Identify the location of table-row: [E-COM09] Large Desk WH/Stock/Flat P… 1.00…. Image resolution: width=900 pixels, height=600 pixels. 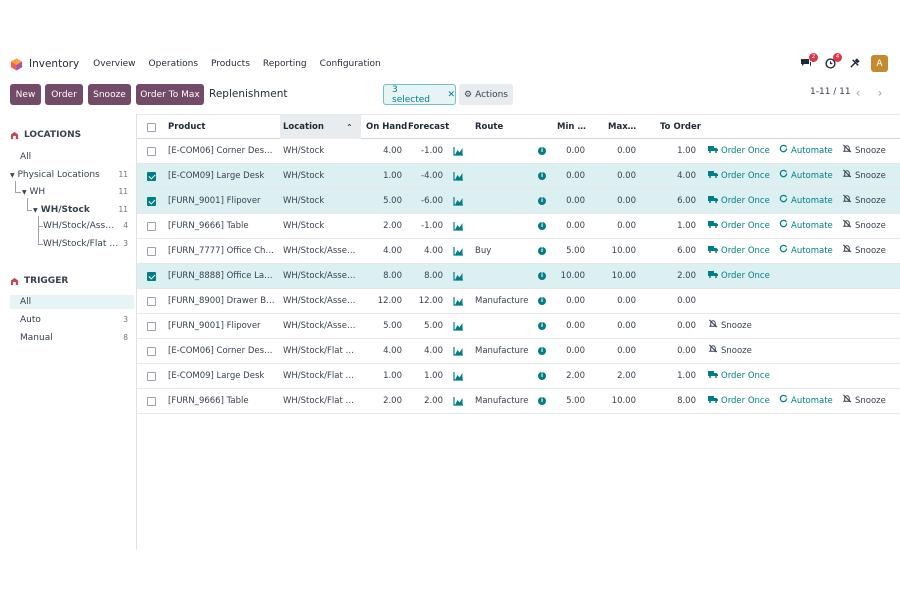
(518, 376).